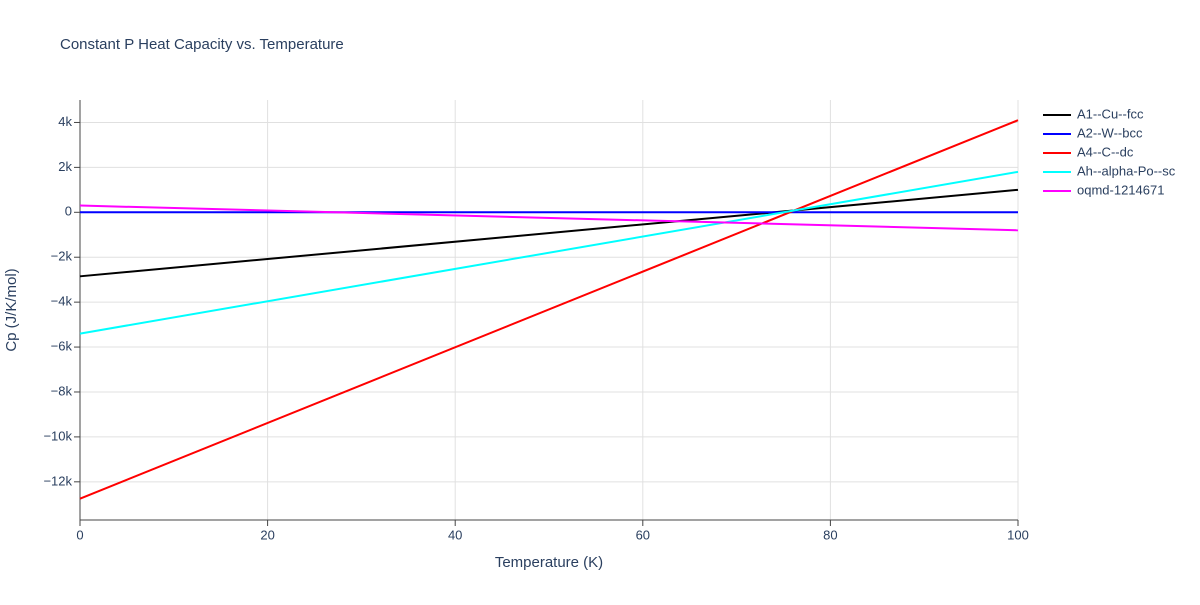 The height and width of the screenshot is (605, 1200). Describe the element at coordinates (1110, 113) in the screenshot. I see `legend-label: A1--Cu--fcc` at that location.